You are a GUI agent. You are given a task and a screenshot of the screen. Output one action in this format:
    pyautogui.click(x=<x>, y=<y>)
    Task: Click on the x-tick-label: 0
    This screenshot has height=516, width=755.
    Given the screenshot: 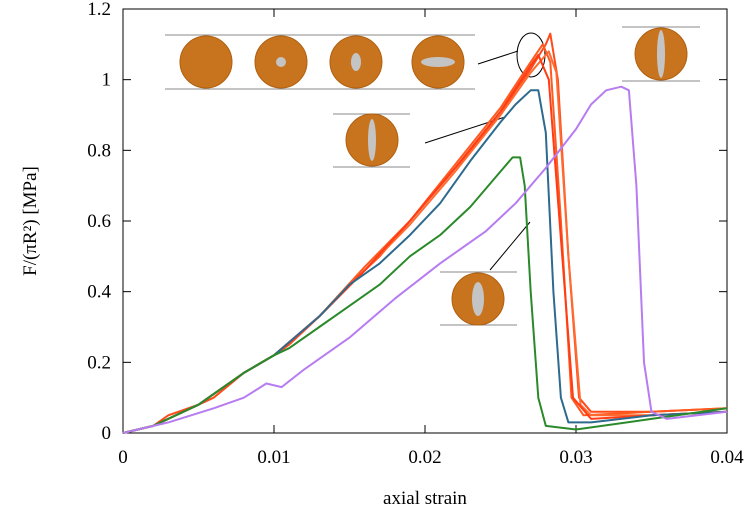 What is the action you would take?
    pyautogui.click(x=123, y=457)
    